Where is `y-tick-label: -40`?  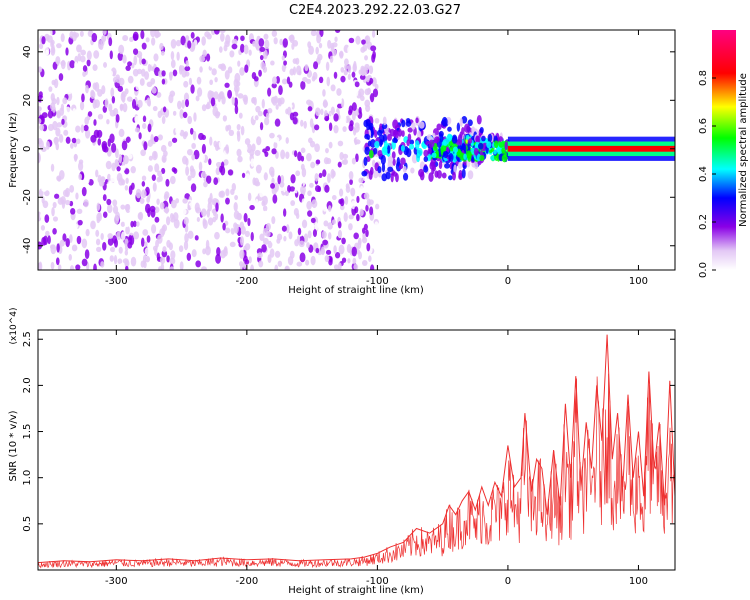
y-tick-label: -40 is located at coordinates (27, 246).